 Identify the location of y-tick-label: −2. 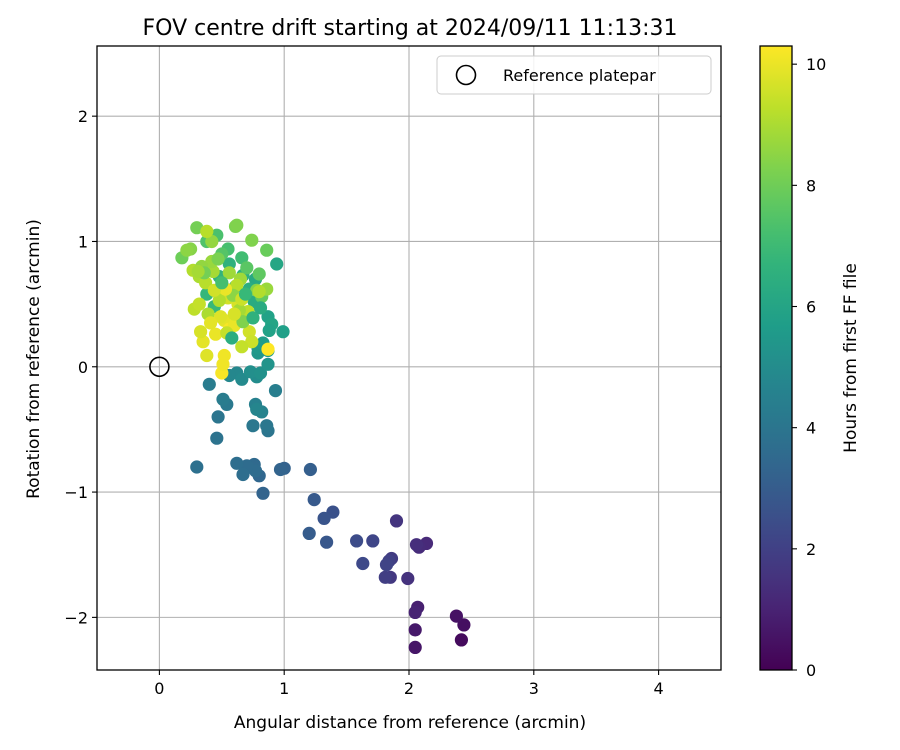
(76, 617).